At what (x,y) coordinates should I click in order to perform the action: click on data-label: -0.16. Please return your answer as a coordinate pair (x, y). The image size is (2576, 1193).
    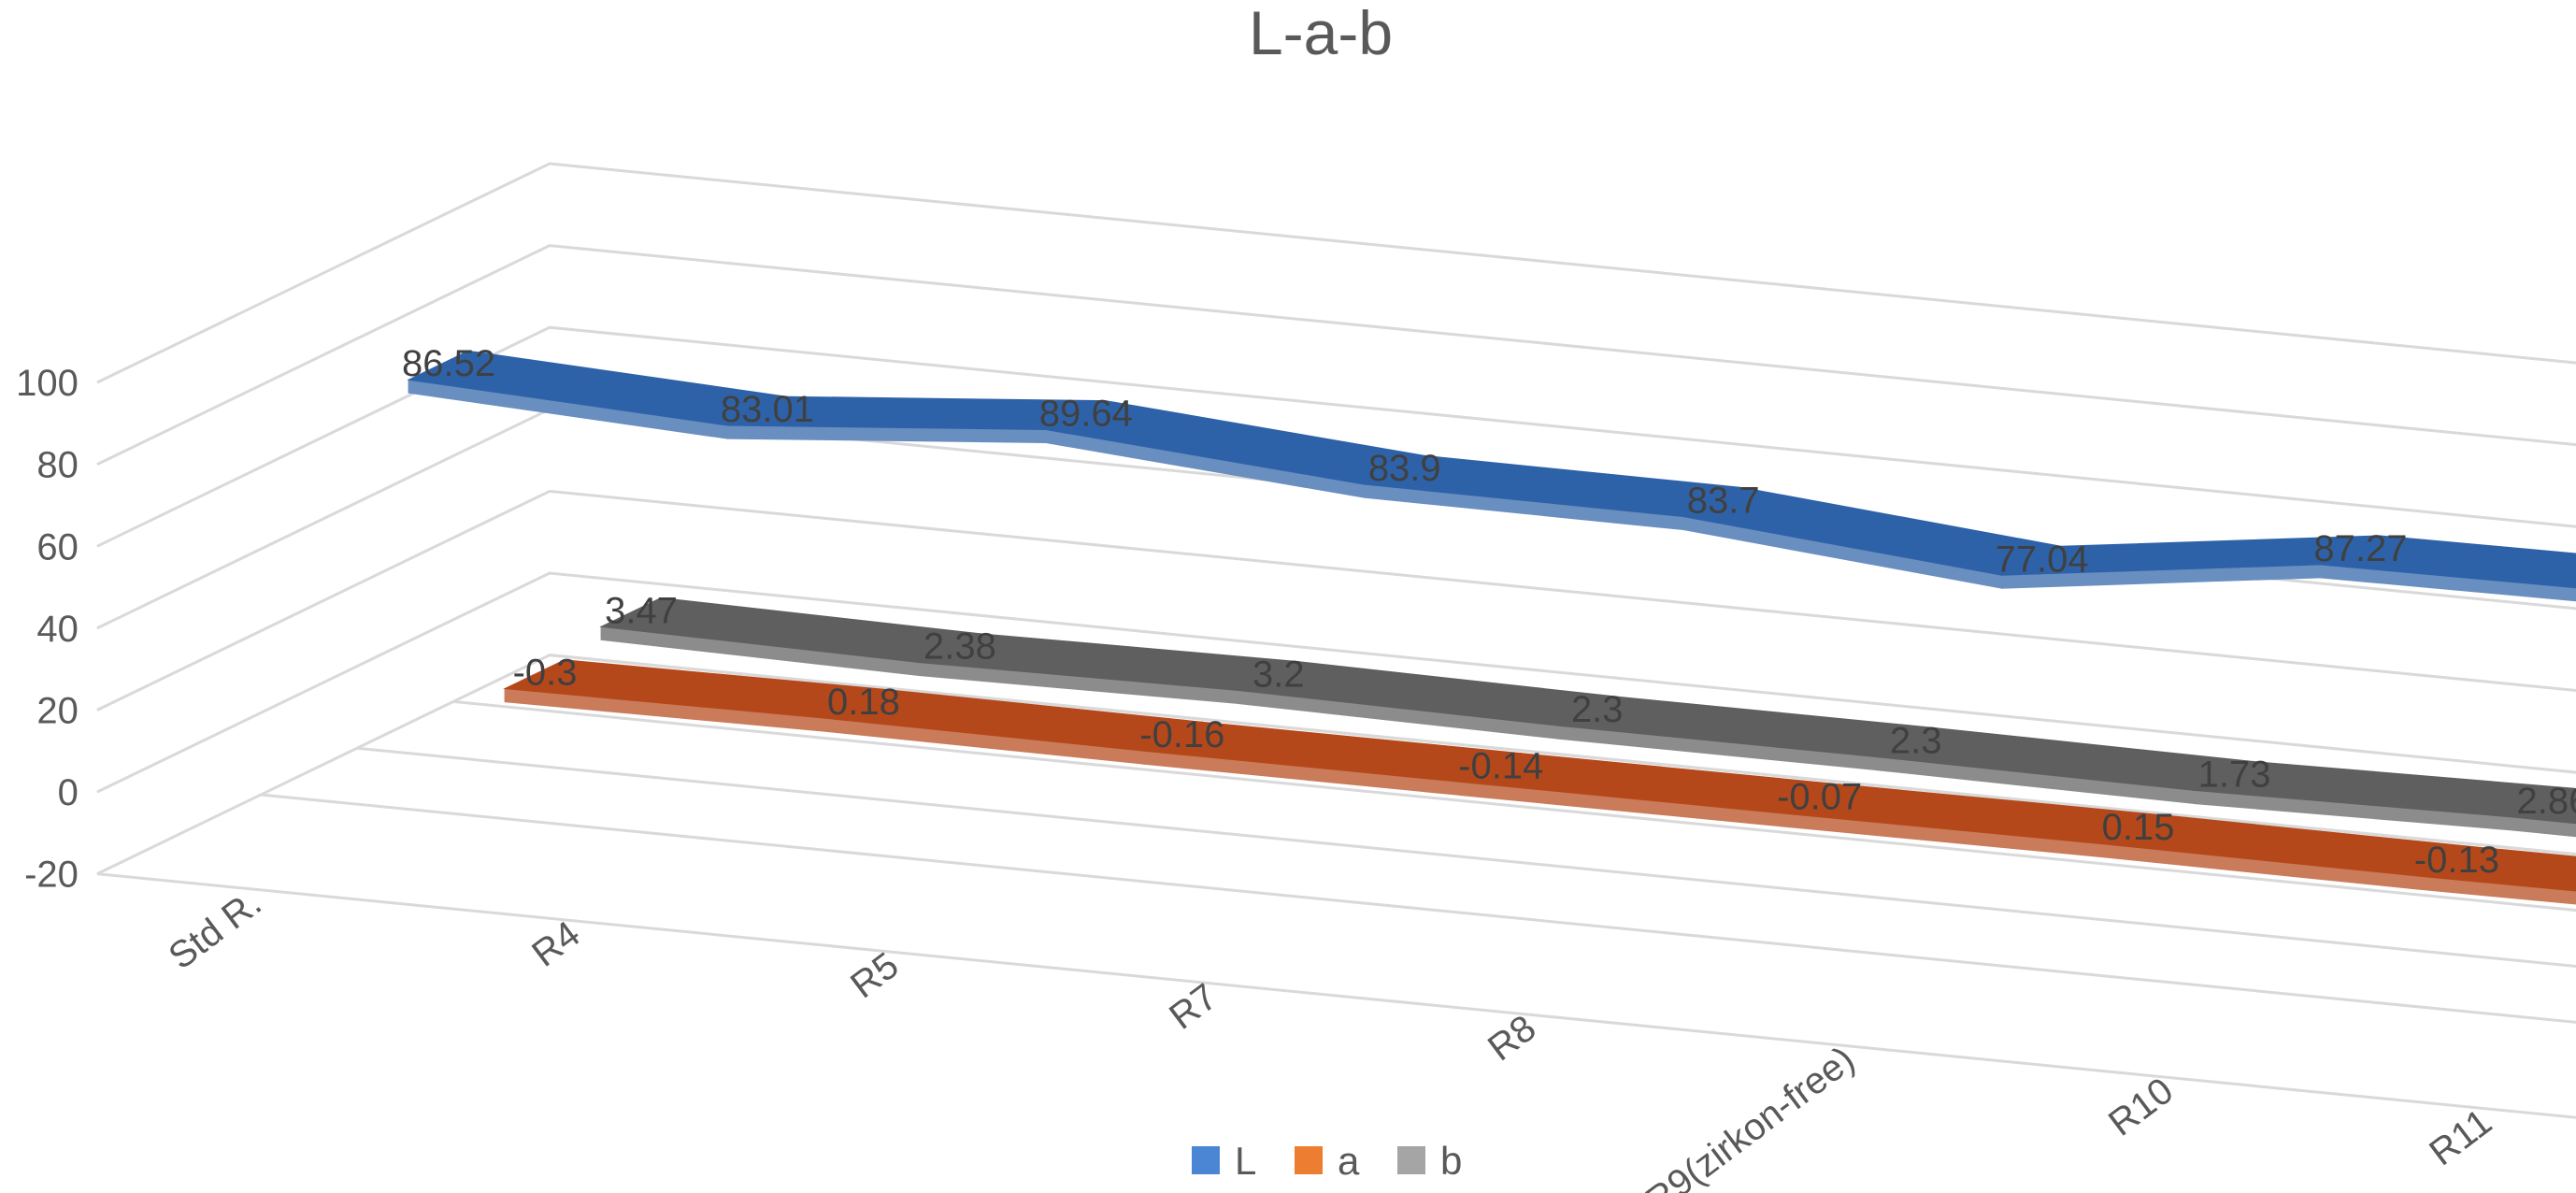
    Looking at the image, I should click on (1181, 734).